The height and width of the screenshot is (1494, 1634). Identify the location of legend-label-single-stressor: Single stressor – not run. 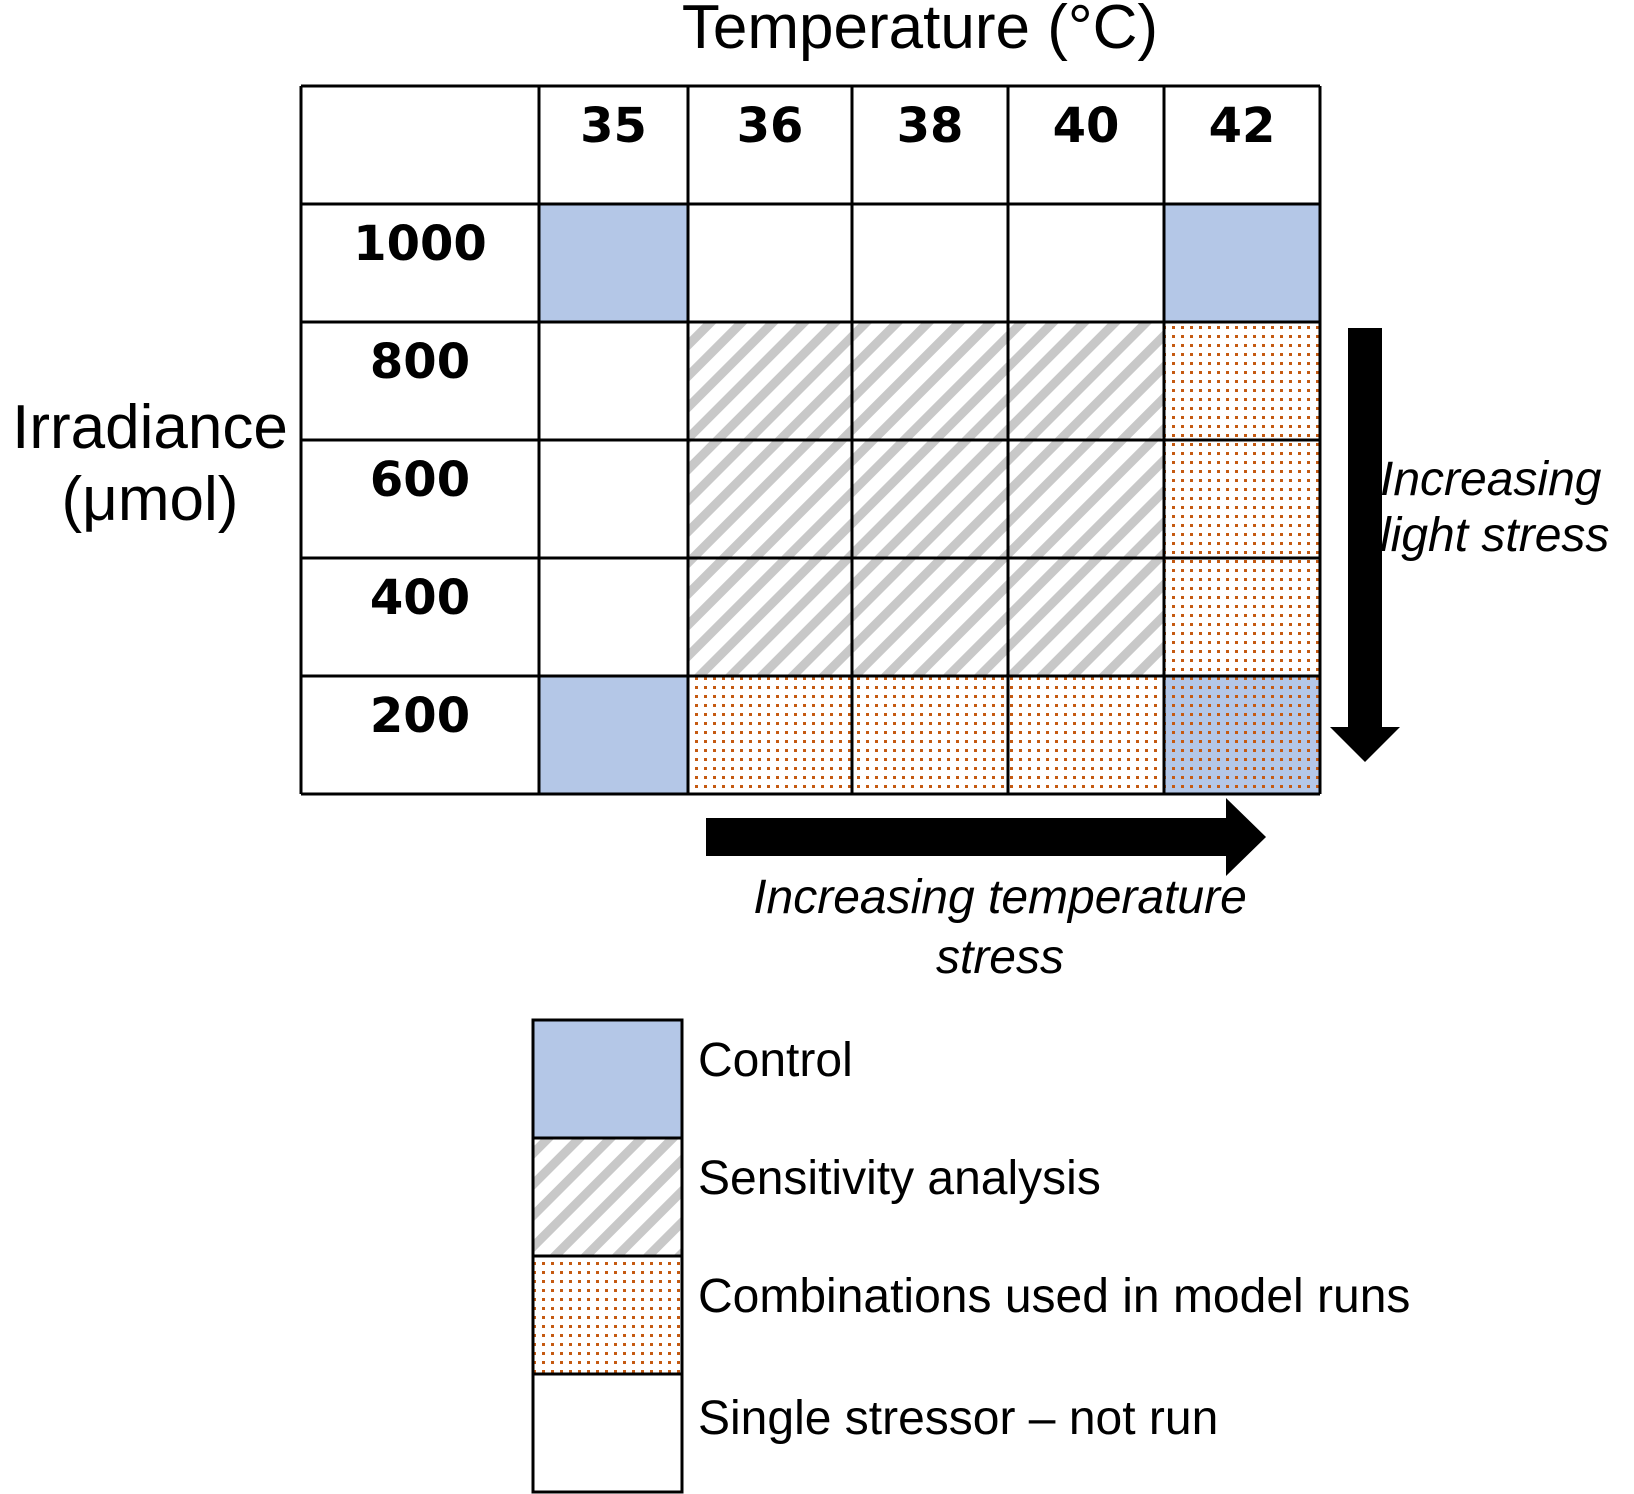
(958, 1418).